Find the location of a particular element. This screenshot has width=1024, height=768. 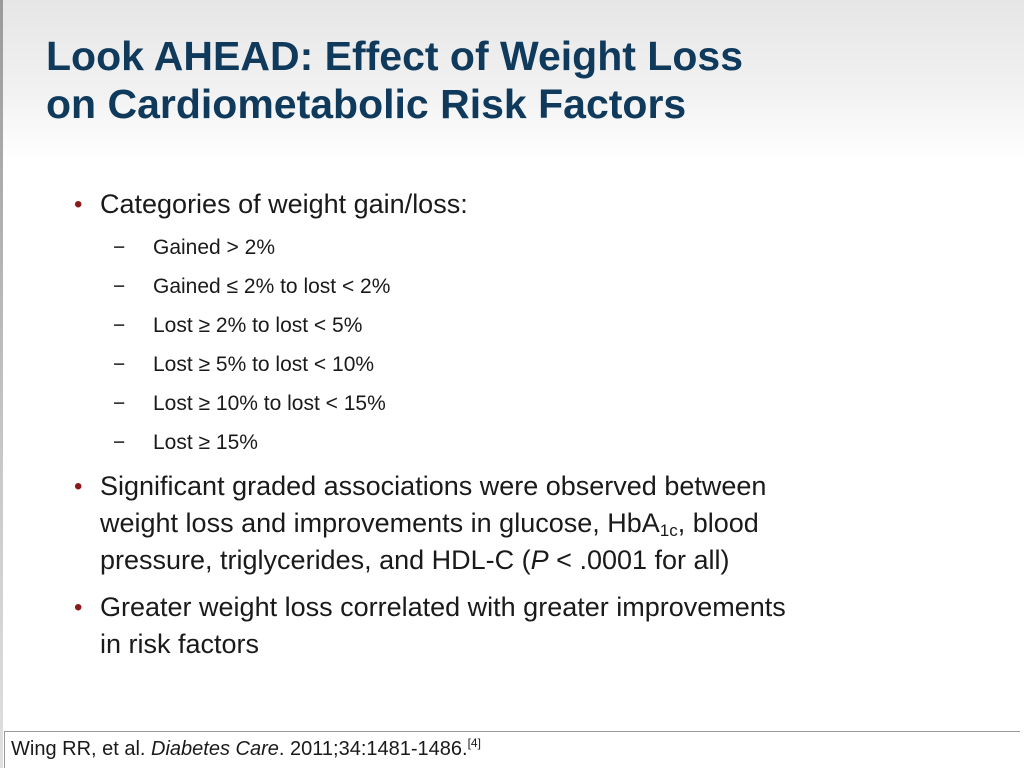

sub-item: − Lost ≥ 5% to lost < 10% is located at coordinates (244, 365).